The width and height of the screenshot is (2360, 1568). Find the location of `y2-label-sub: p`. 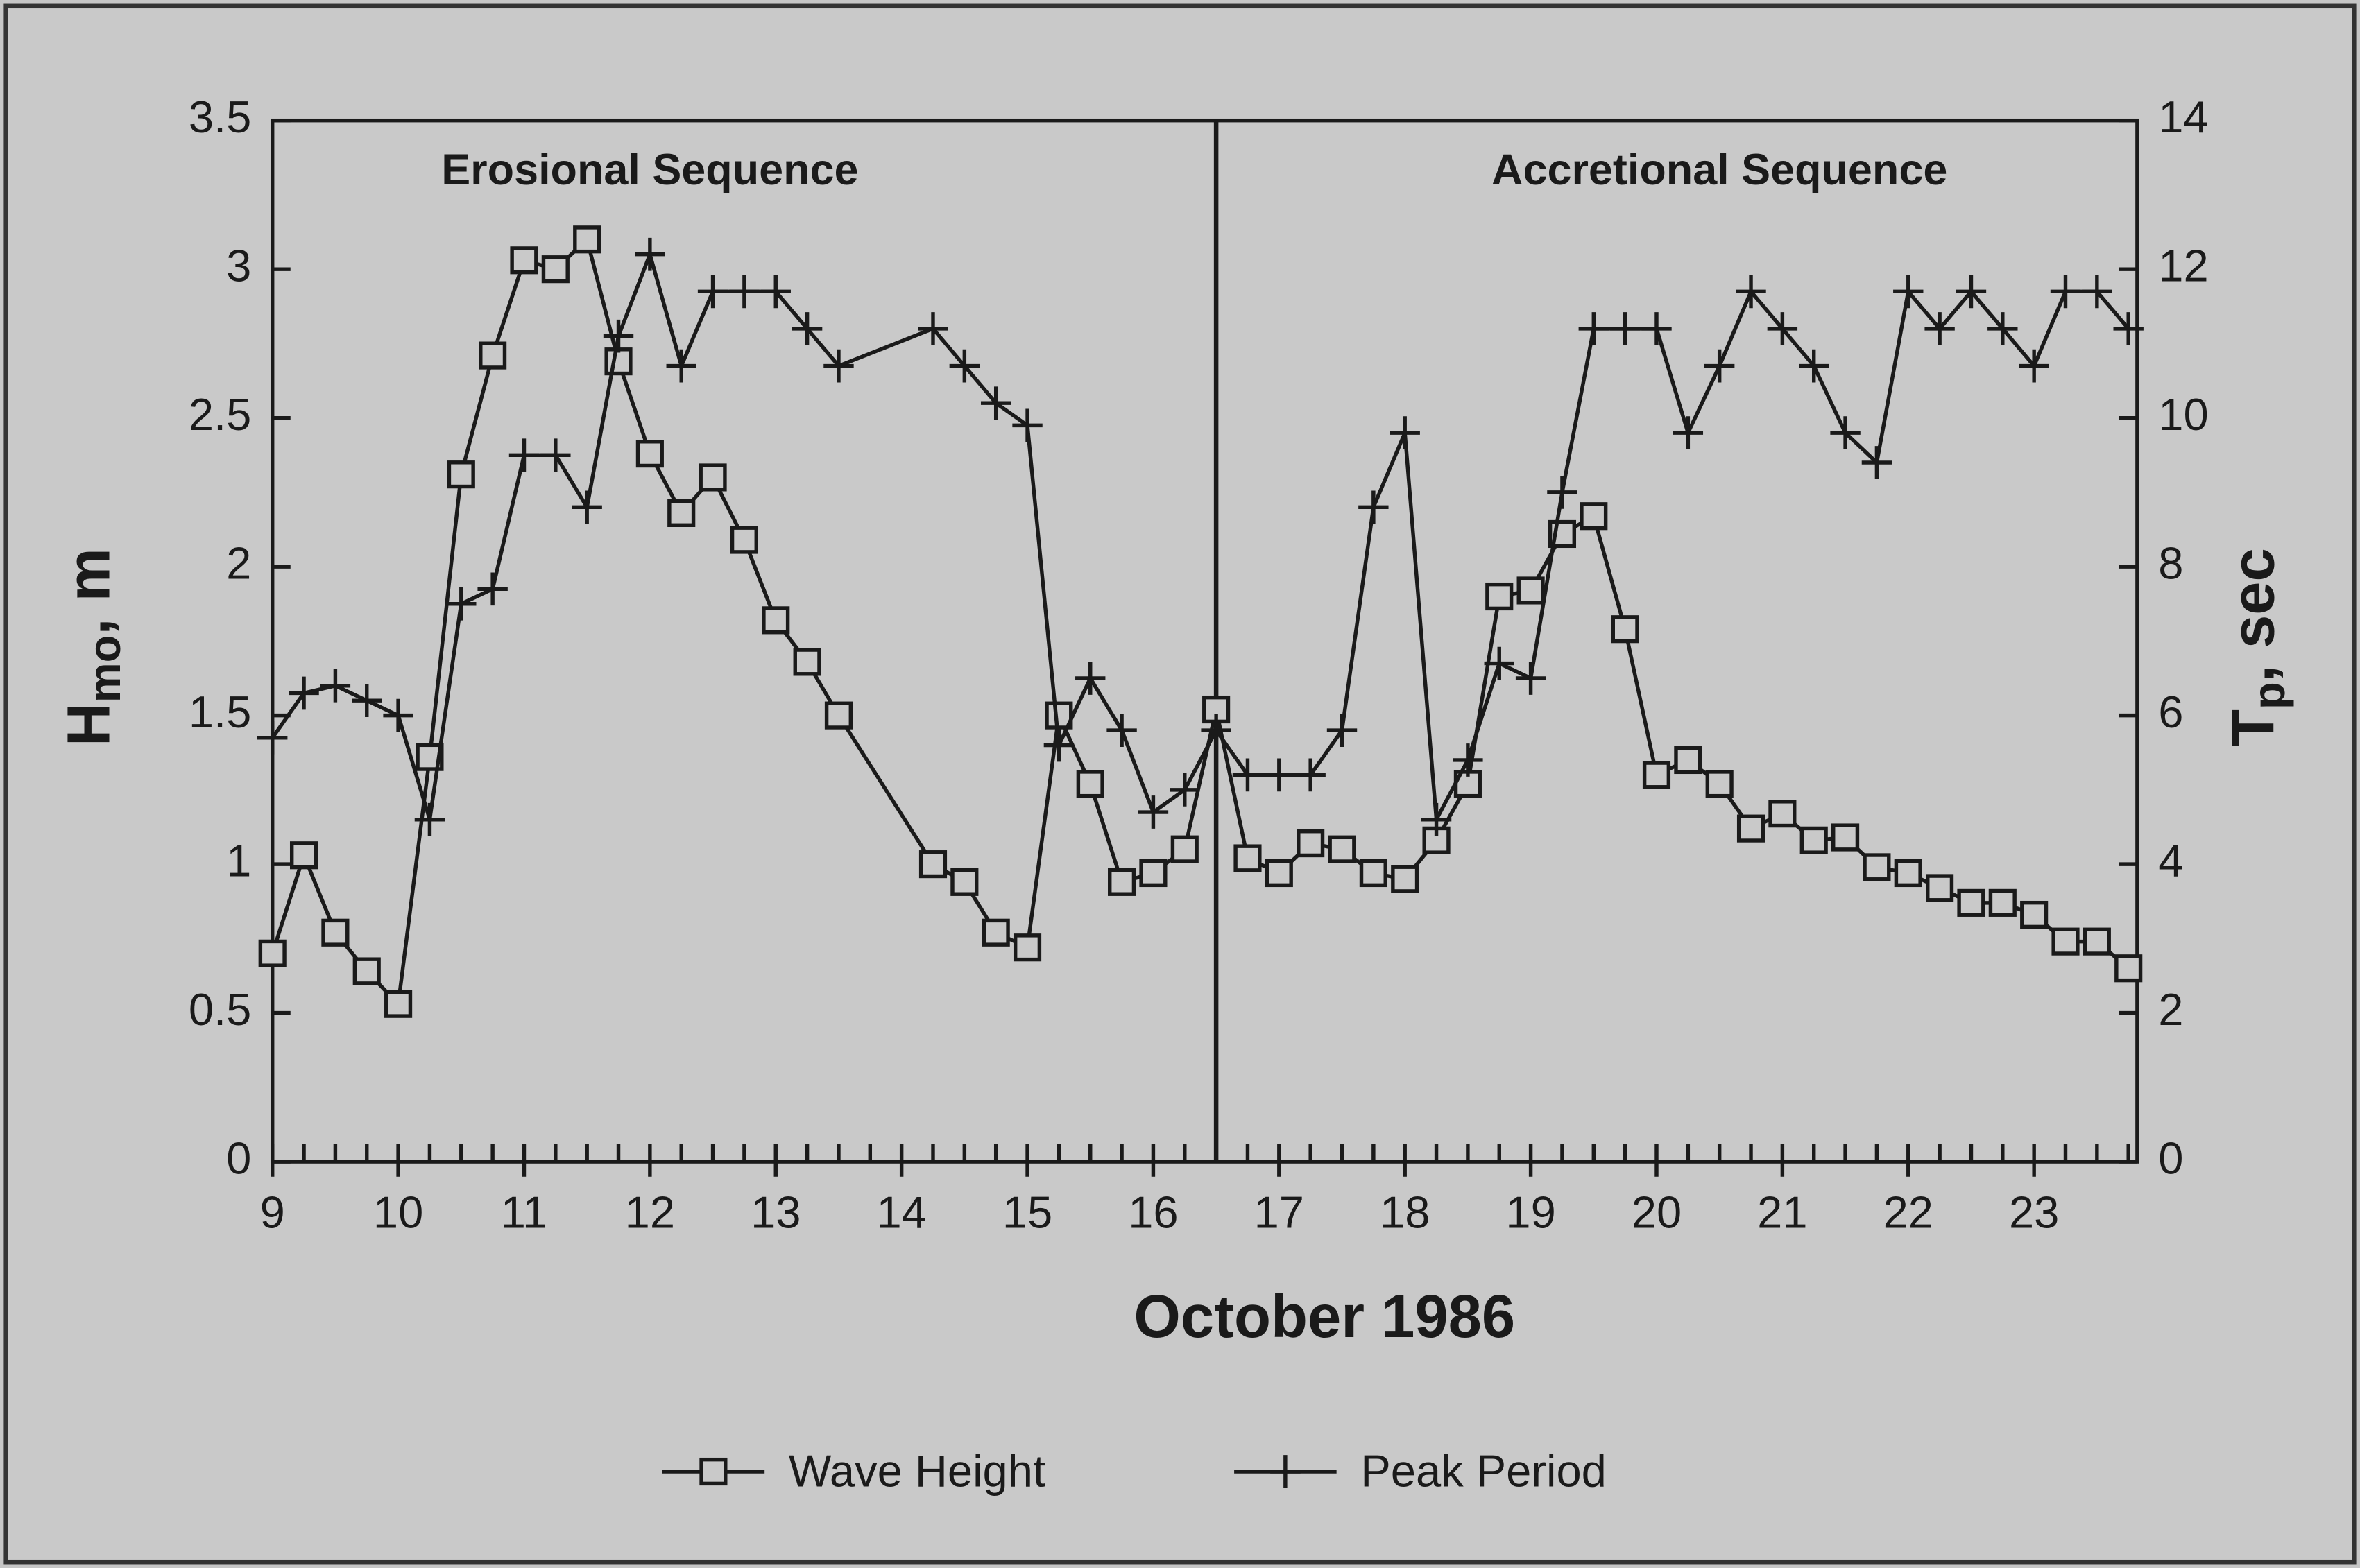

y2-label-sub: p is located at coordinates (2268, 696).